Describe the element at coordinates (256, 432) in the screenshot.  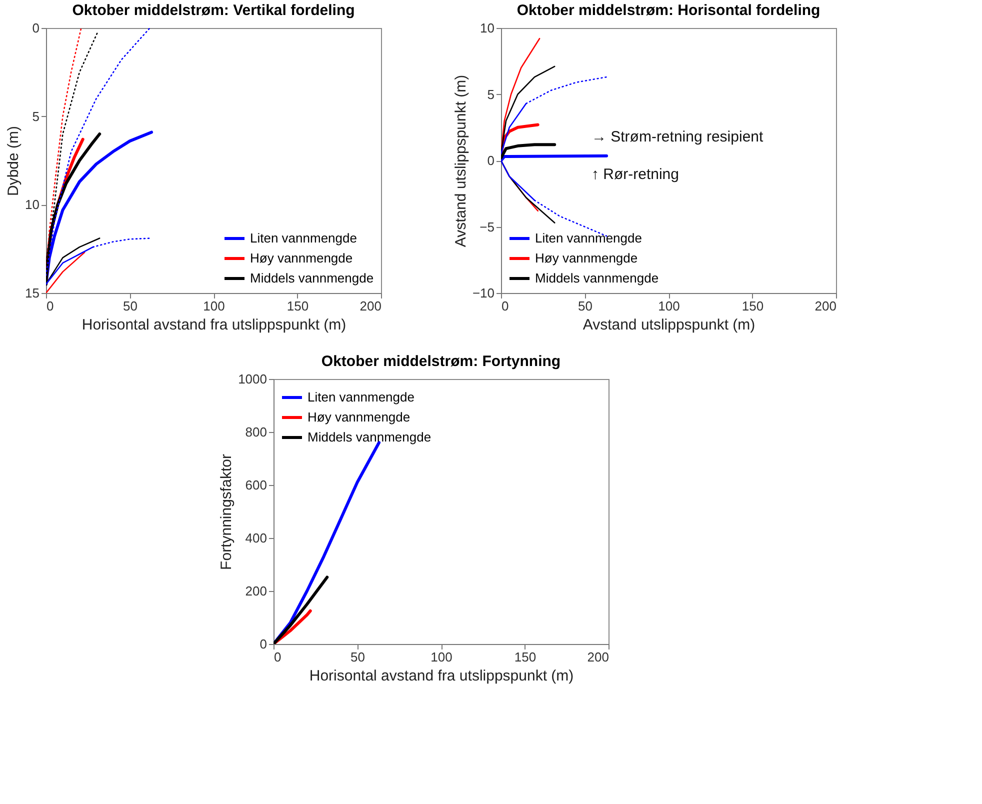
I see `y-tick-label: 800` at that location.